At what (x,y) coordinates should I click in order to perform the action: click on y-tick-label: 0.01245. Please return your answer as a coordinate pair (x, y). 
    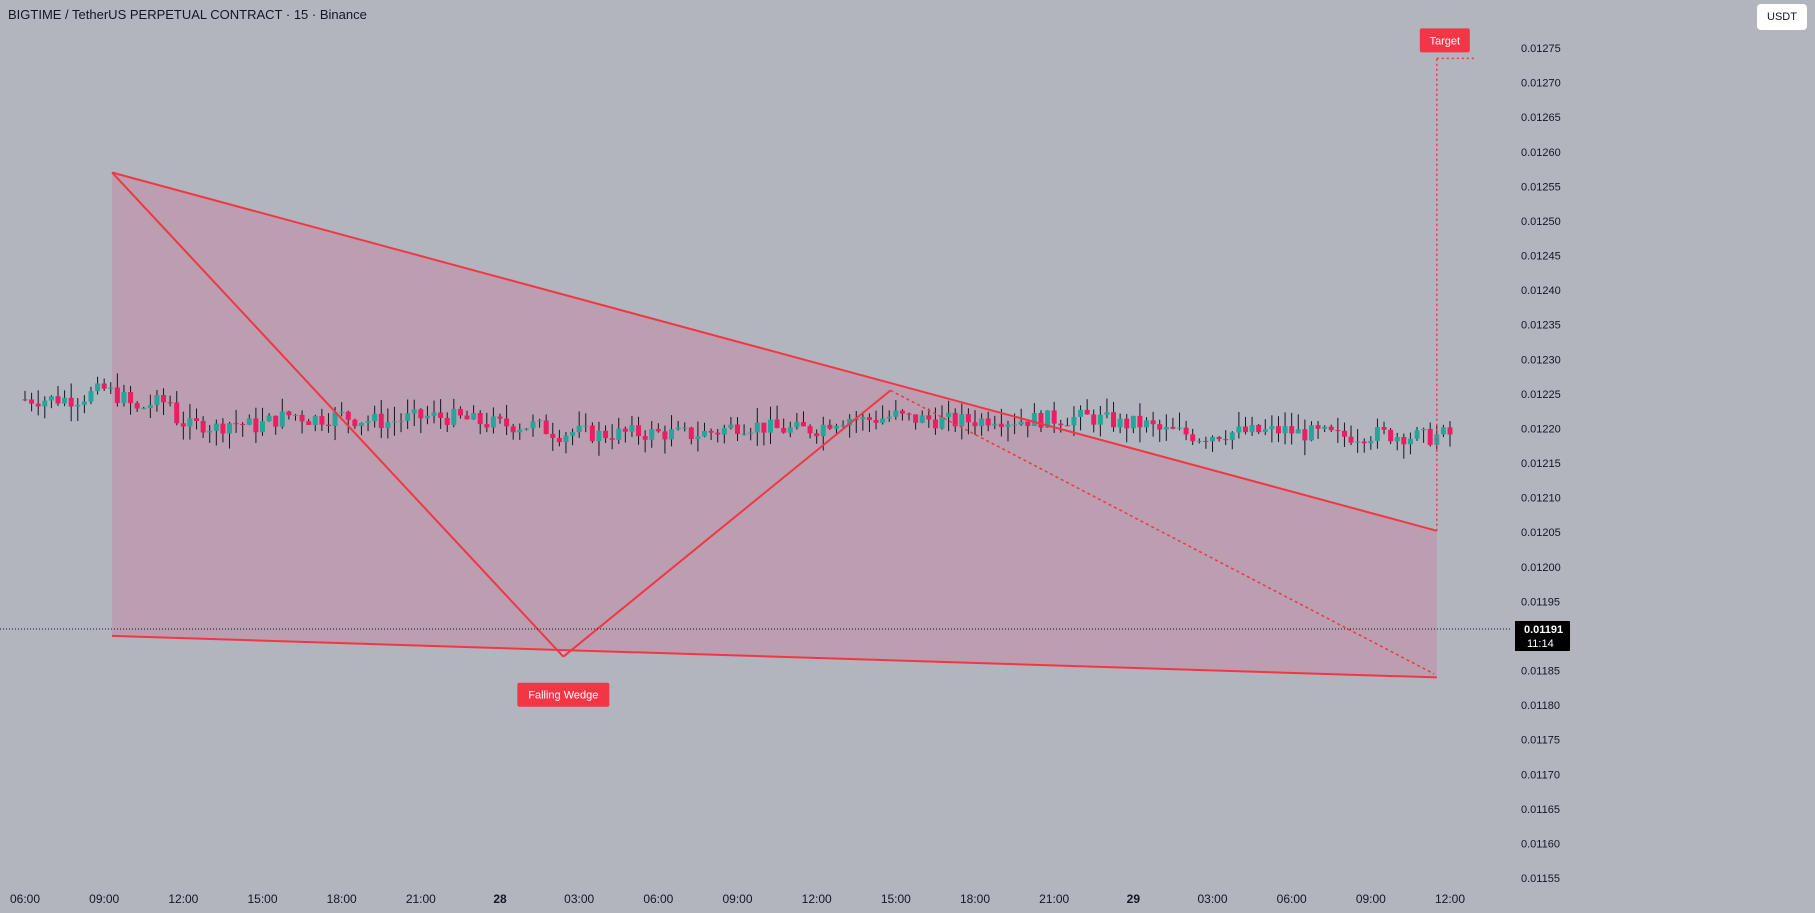
    Looking at the image, I should click on (1541, 257).